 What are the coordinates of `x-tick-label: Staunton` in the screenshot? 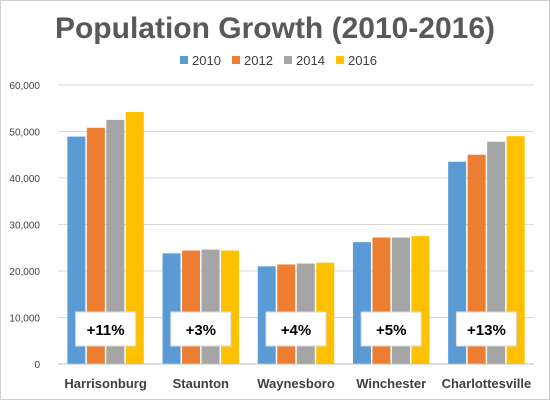 It's located at (201, 383).